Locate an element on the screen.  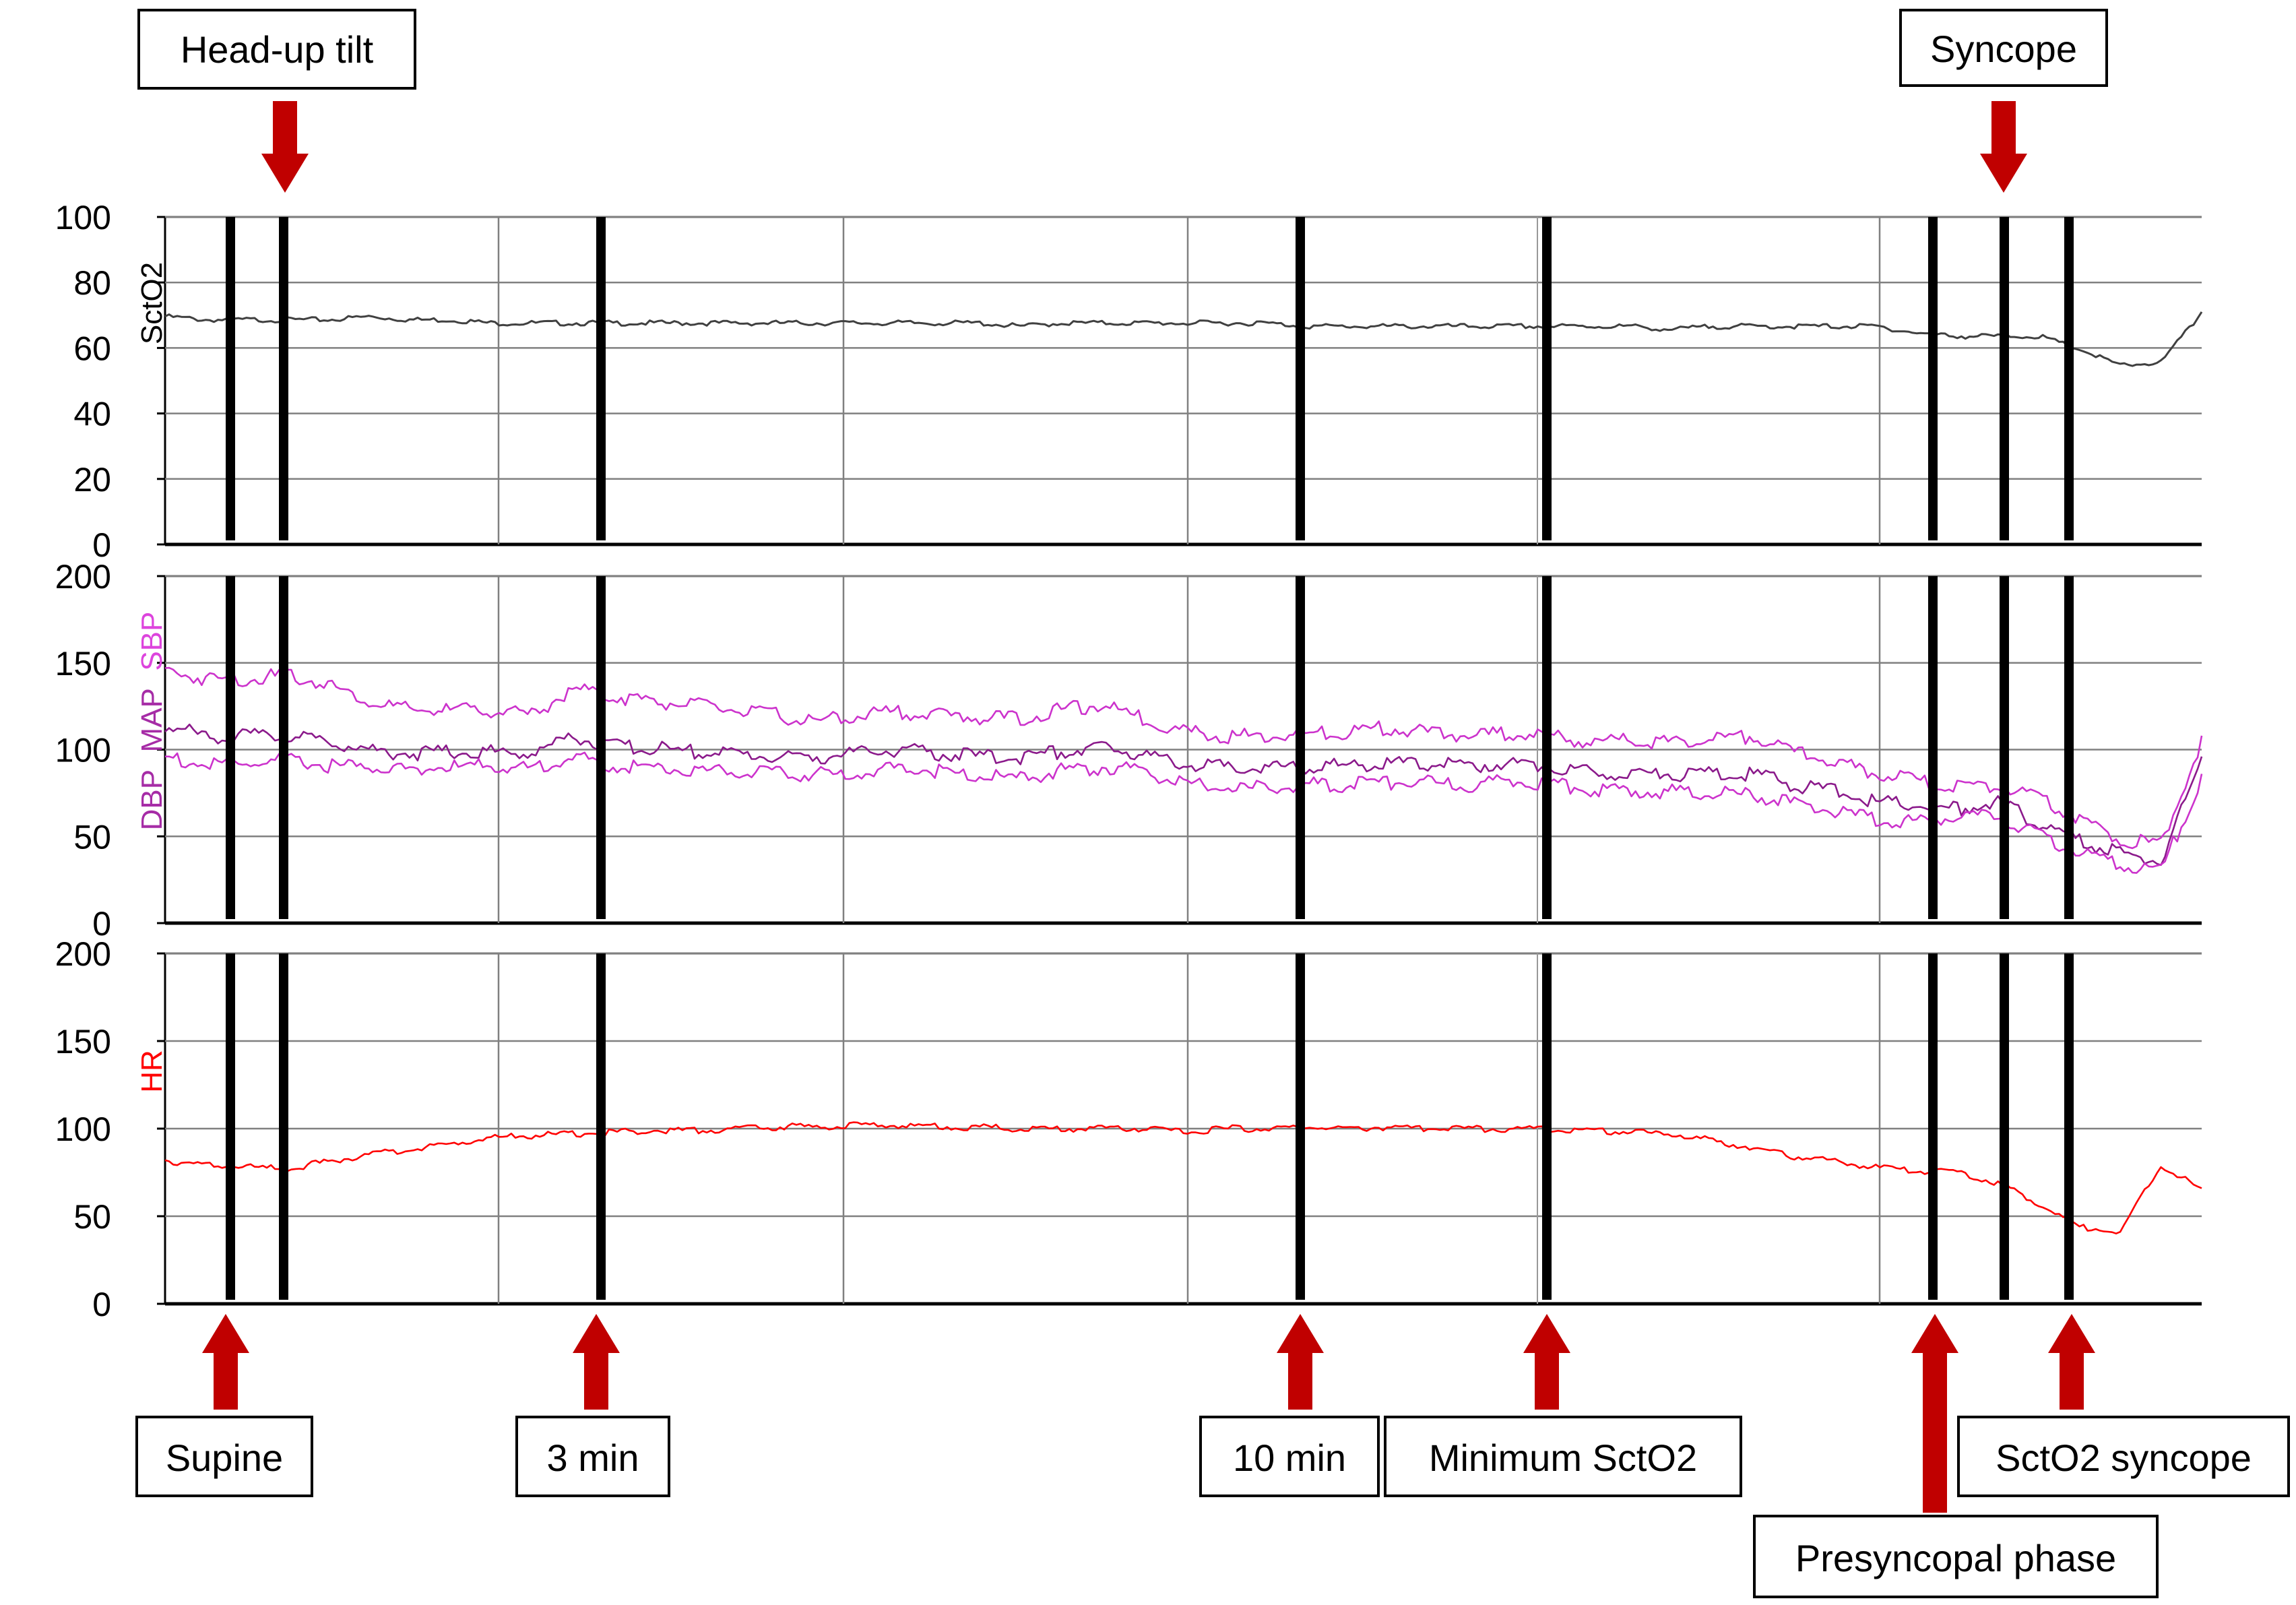
y-tick-label: 20 is located at coordinates (92, 480).